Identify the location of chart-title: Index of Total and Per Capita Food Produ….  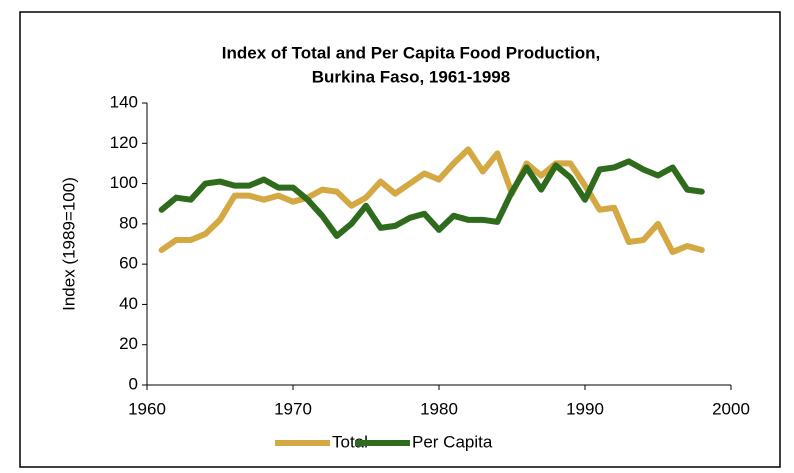
(411, 52).